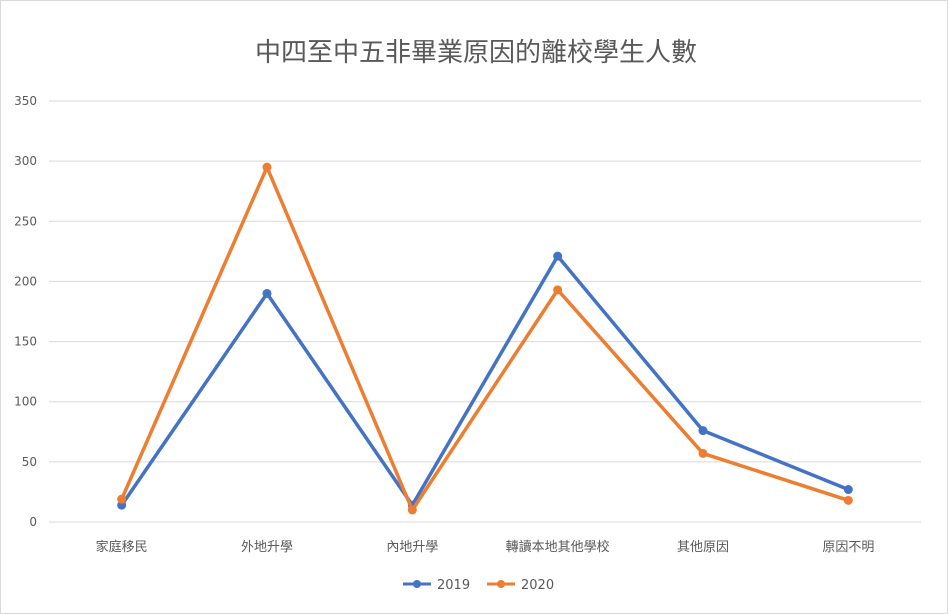  What do you see at coordinates (33, 522) in the screenshot?
I see `y-tick-label: 0` at bounding box center [33, 522].